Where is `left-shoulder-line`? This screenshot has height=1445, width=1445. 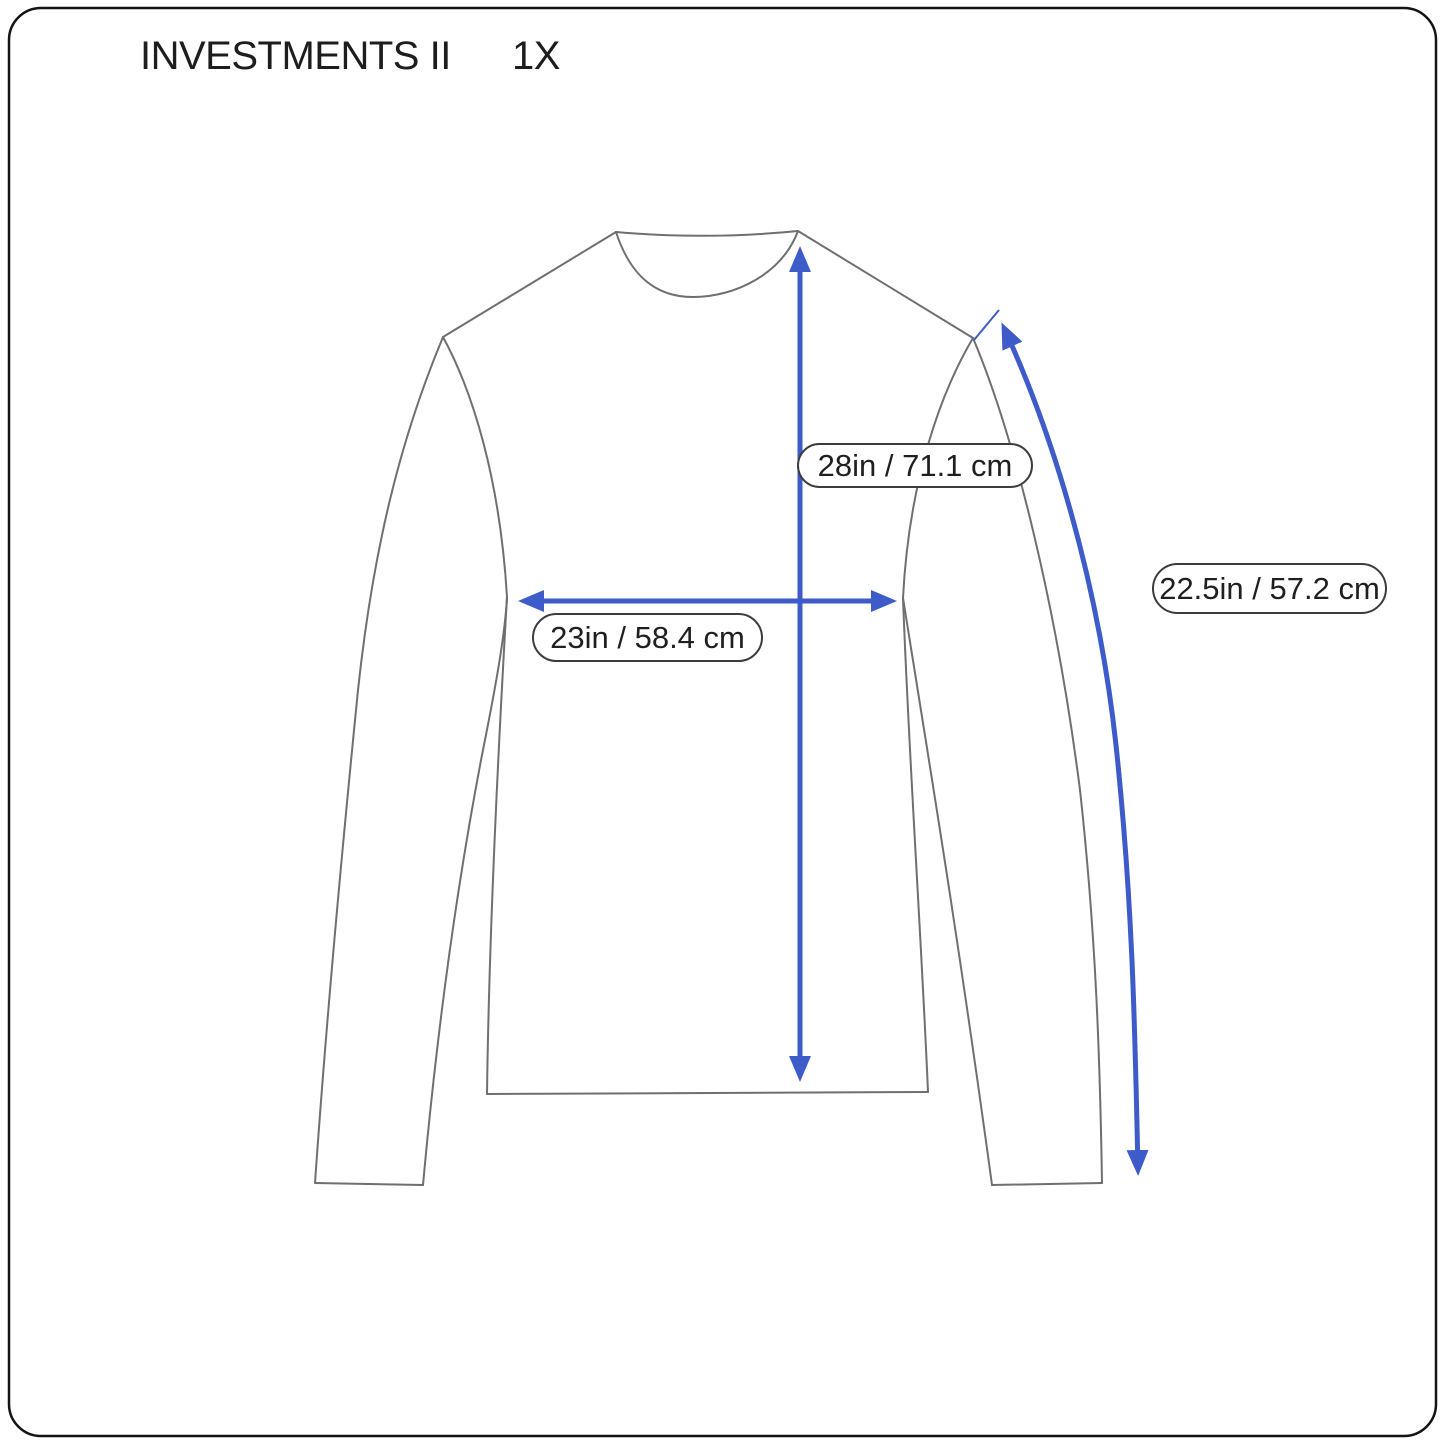 left-shoulder-line is located at coordinates (529, 284).